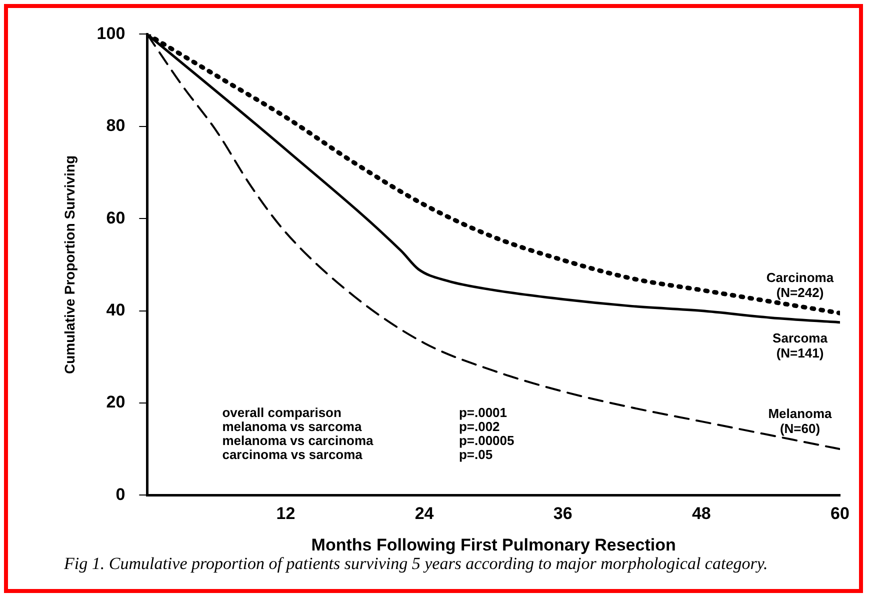 The height and width of the screenshot is (601, 875). What do you see at coordinates (800, 285) in the screenshot?
I see `series-label: Carcinoma (N=242)` at bounding box center [800, 285].